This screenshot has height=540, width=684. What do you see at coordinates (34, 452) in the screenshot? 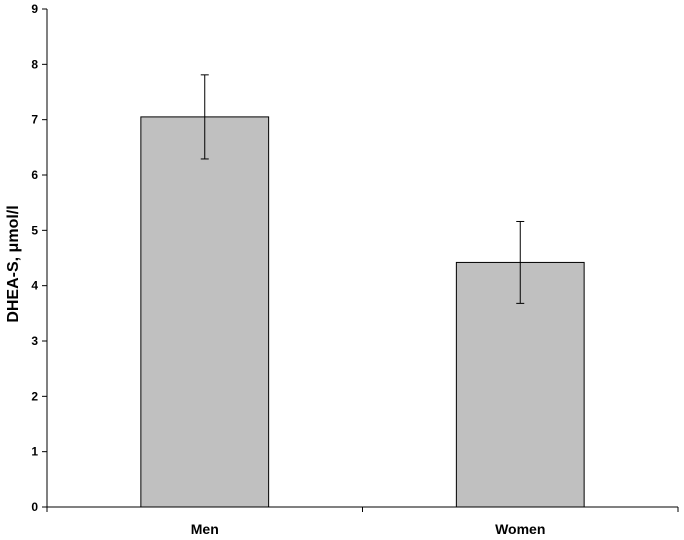
I see `y-tick-label: 1` at bounding box center [34, 452].